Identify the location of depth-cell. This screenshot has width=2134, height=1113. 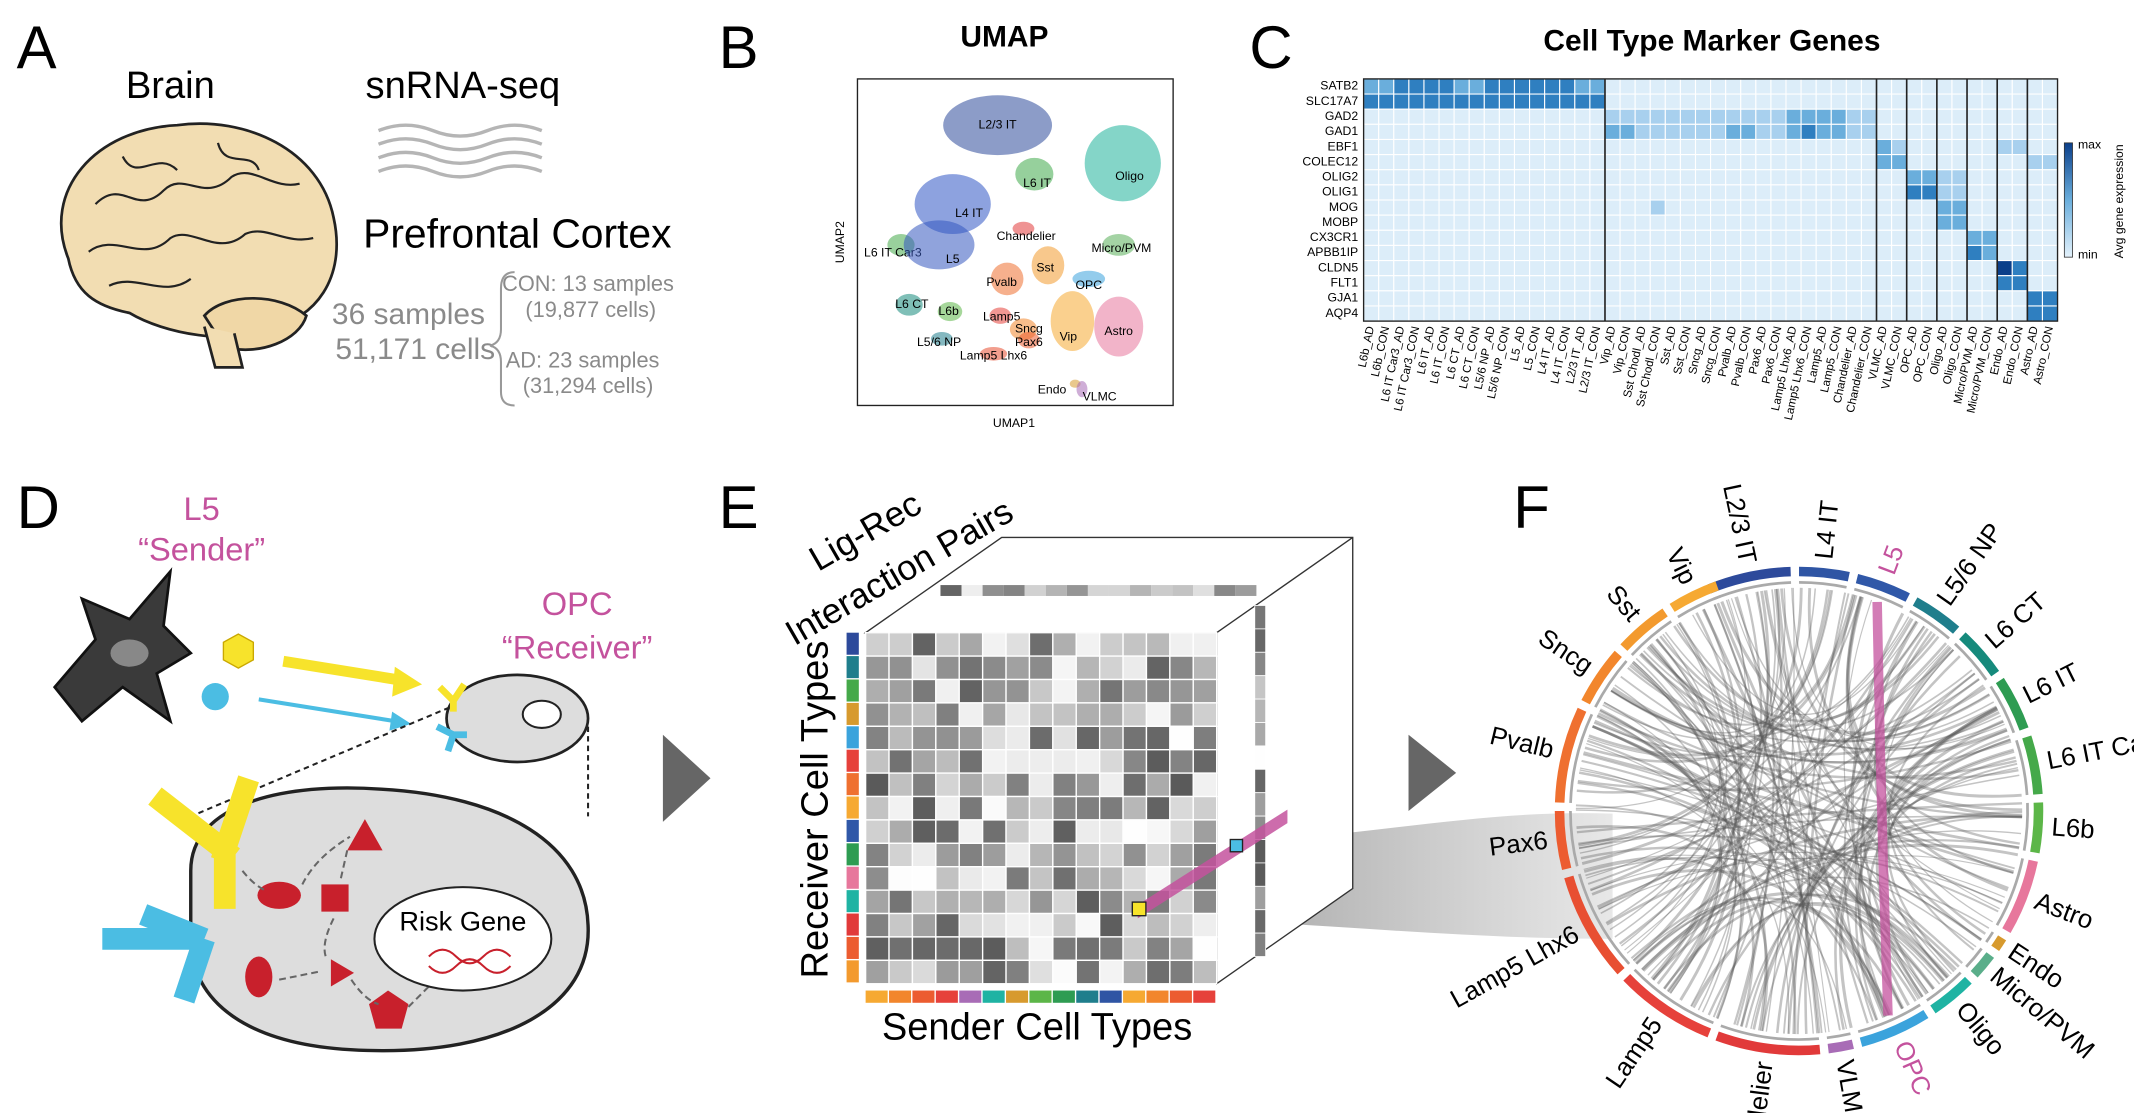
(1225, 590).